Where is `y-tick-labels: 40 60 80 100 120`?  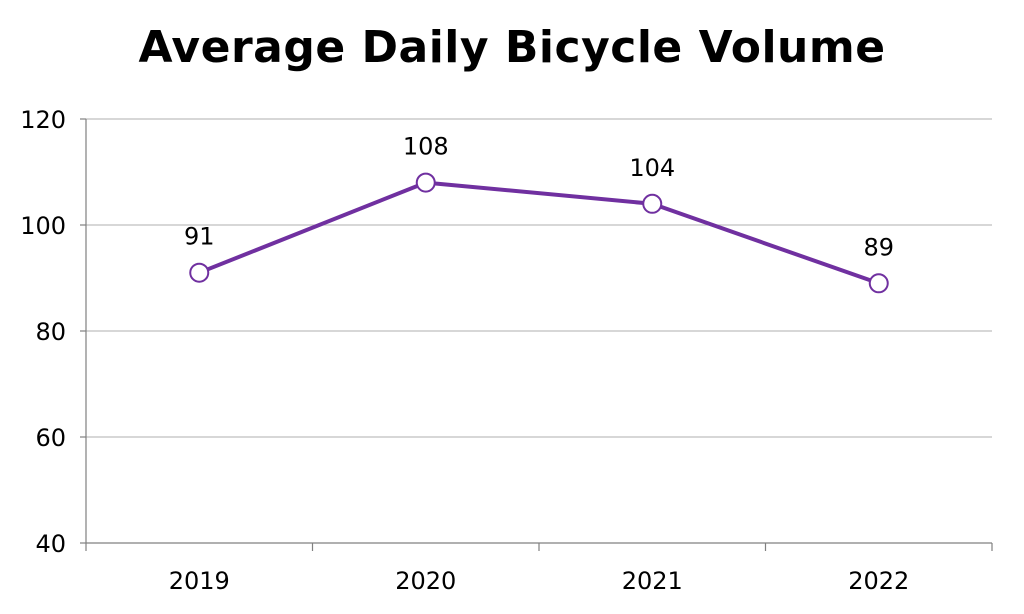 y-tick-labels: 40 60 80 100 120 is located at coordinates (43, 332).